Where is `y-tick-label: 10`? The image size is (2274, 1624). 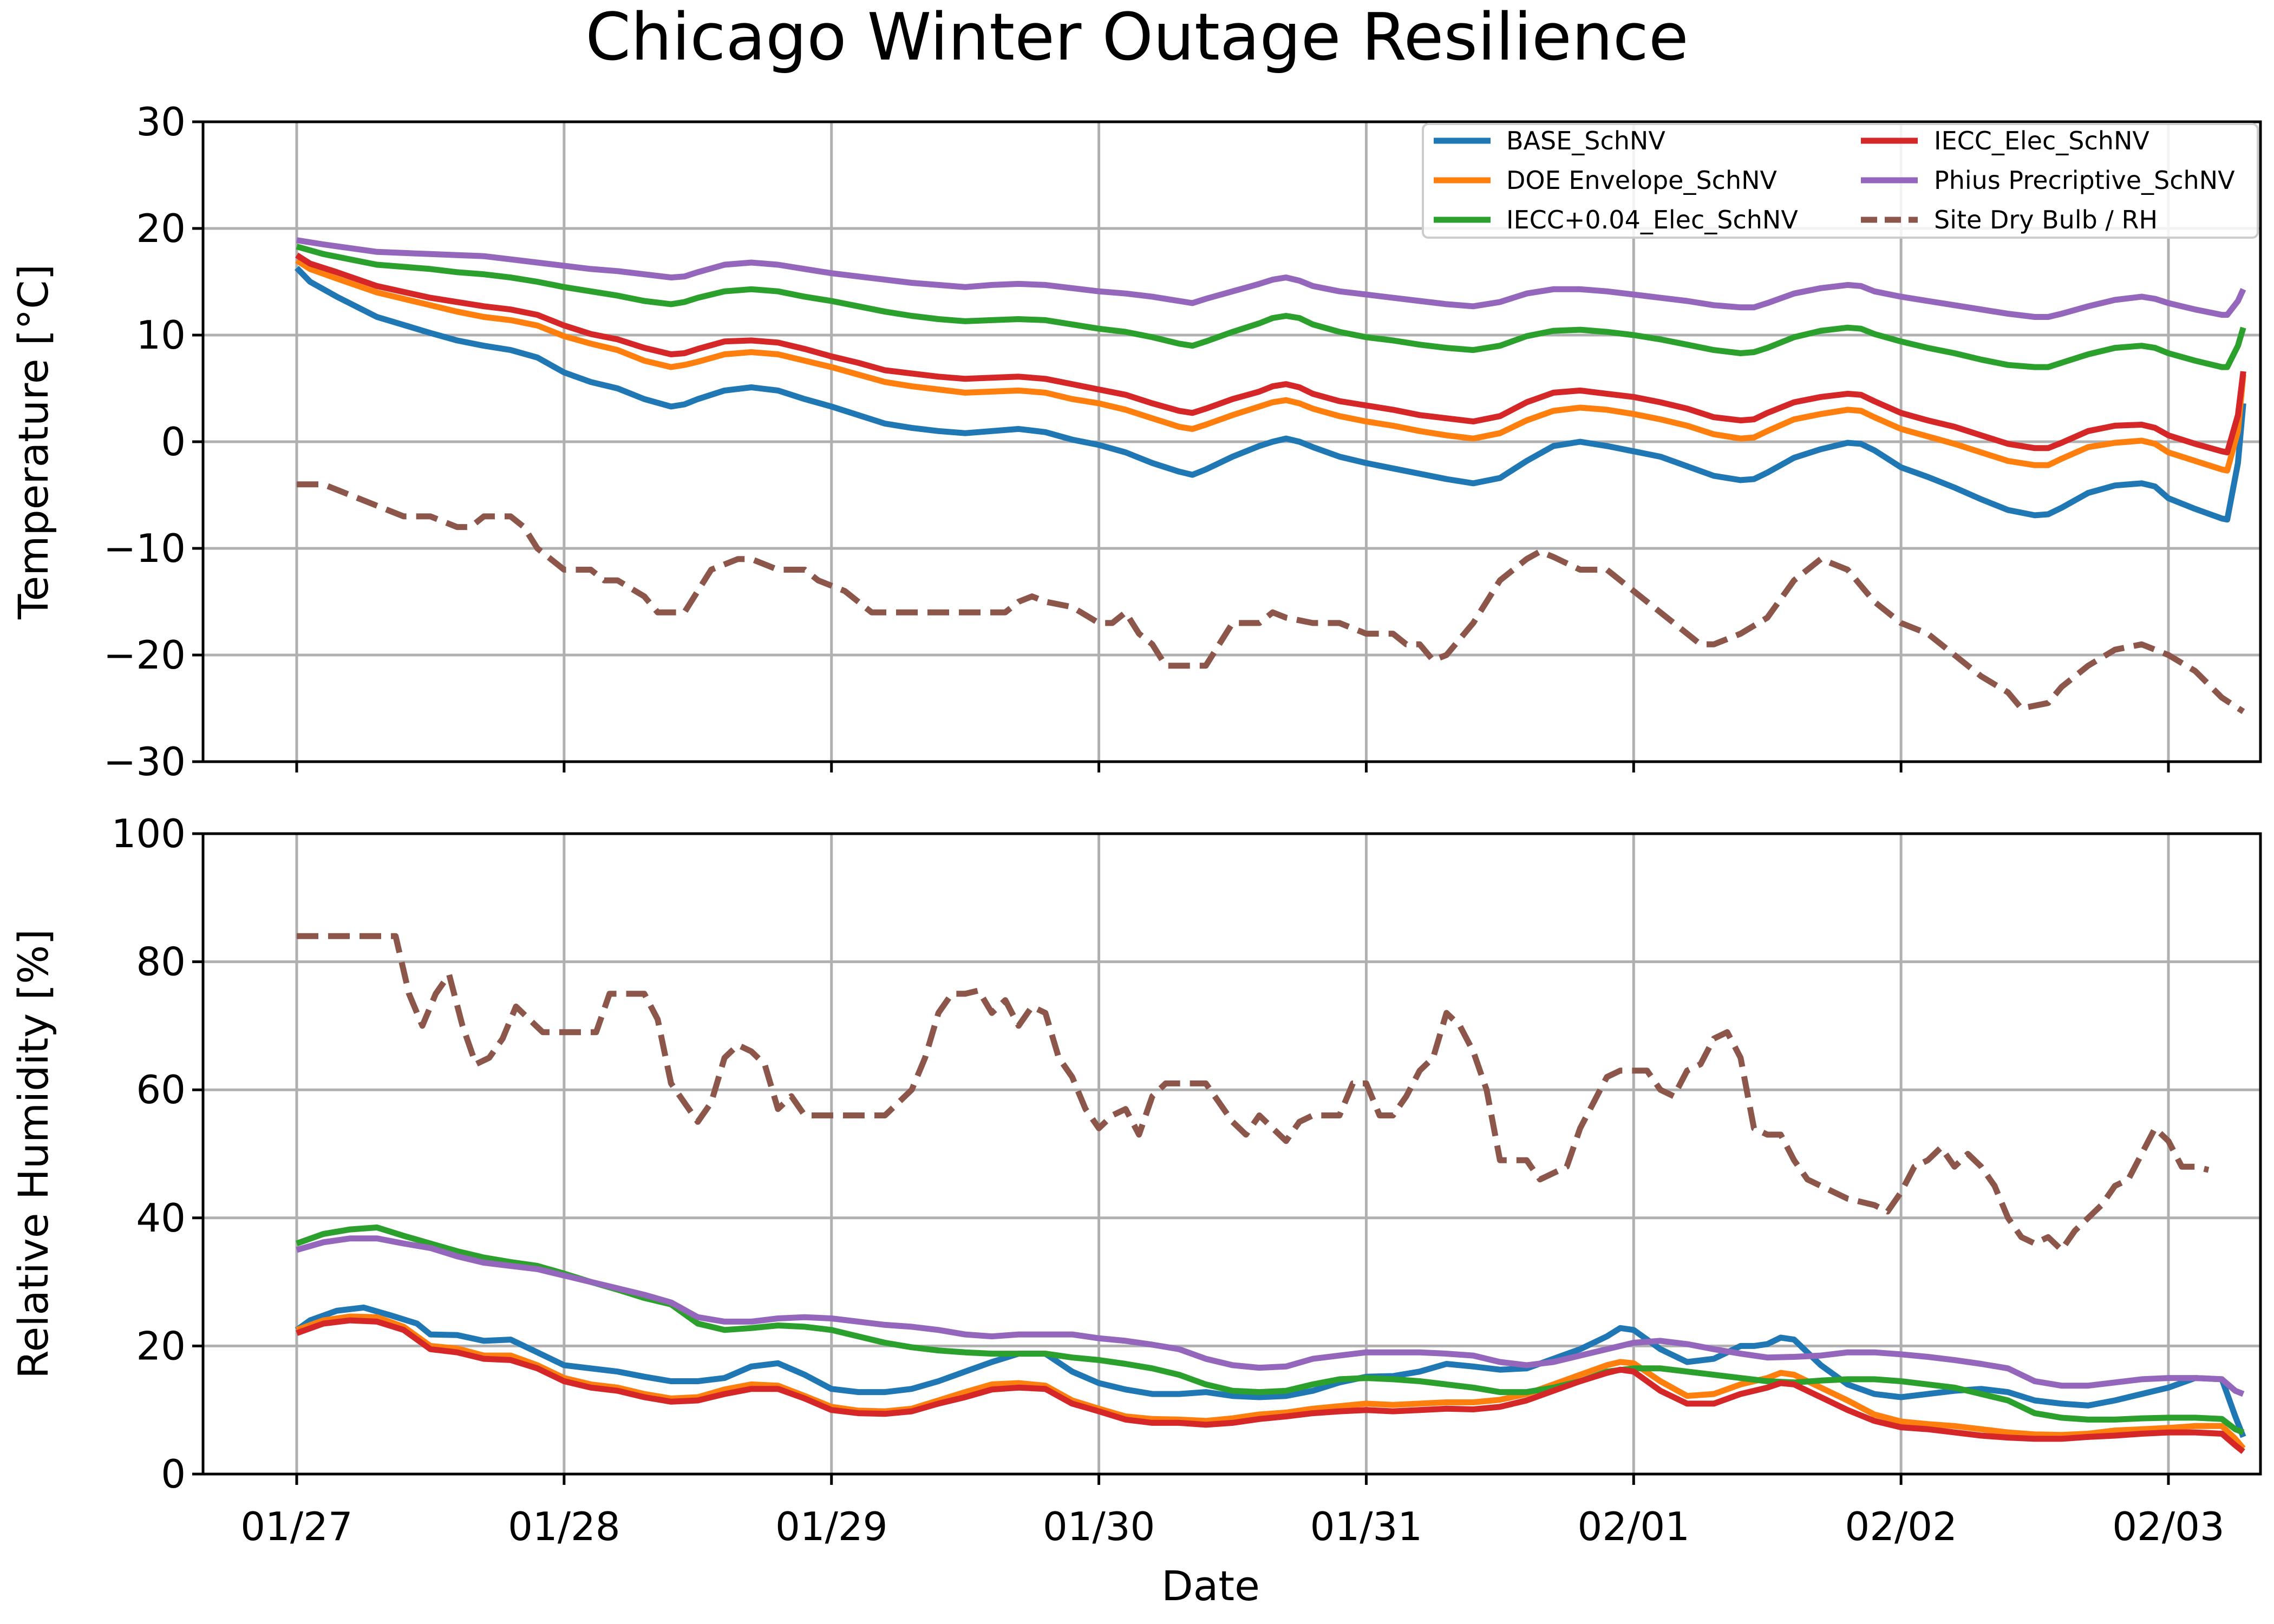 y-tick-label: 10 is located at coordinates (161, 335).